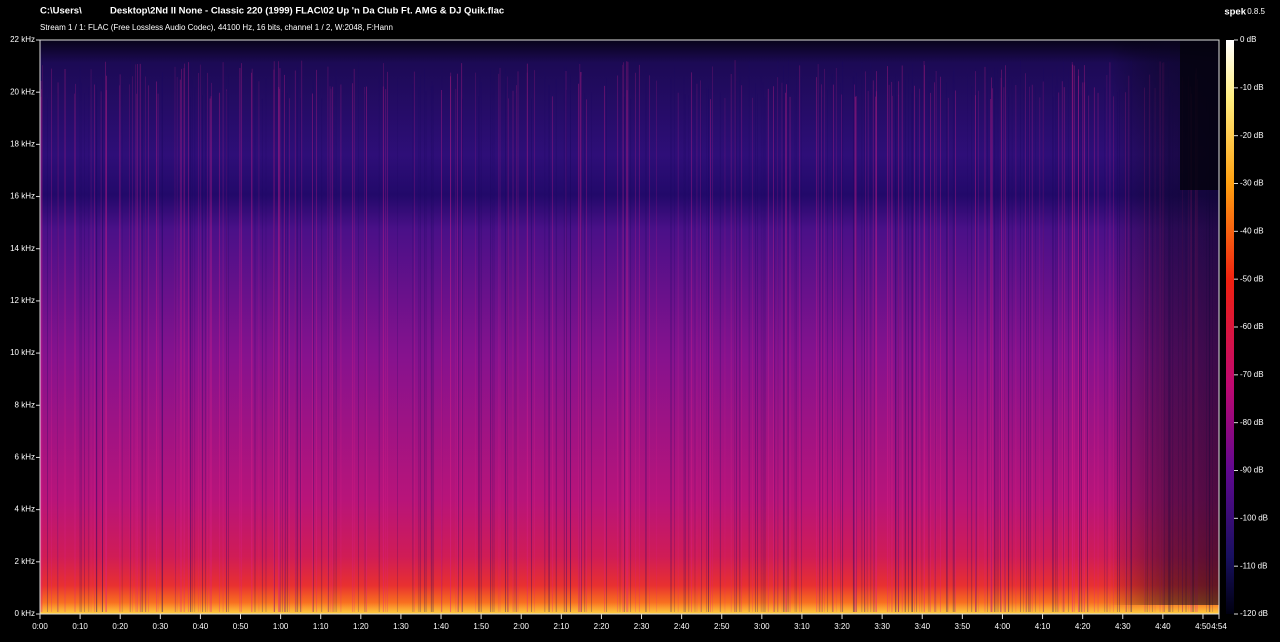 This screenshot has width=1280, height=642. Describe the element at coordinates (802, 626) in the screenshot. I see `time-label: 3:10` at that location.